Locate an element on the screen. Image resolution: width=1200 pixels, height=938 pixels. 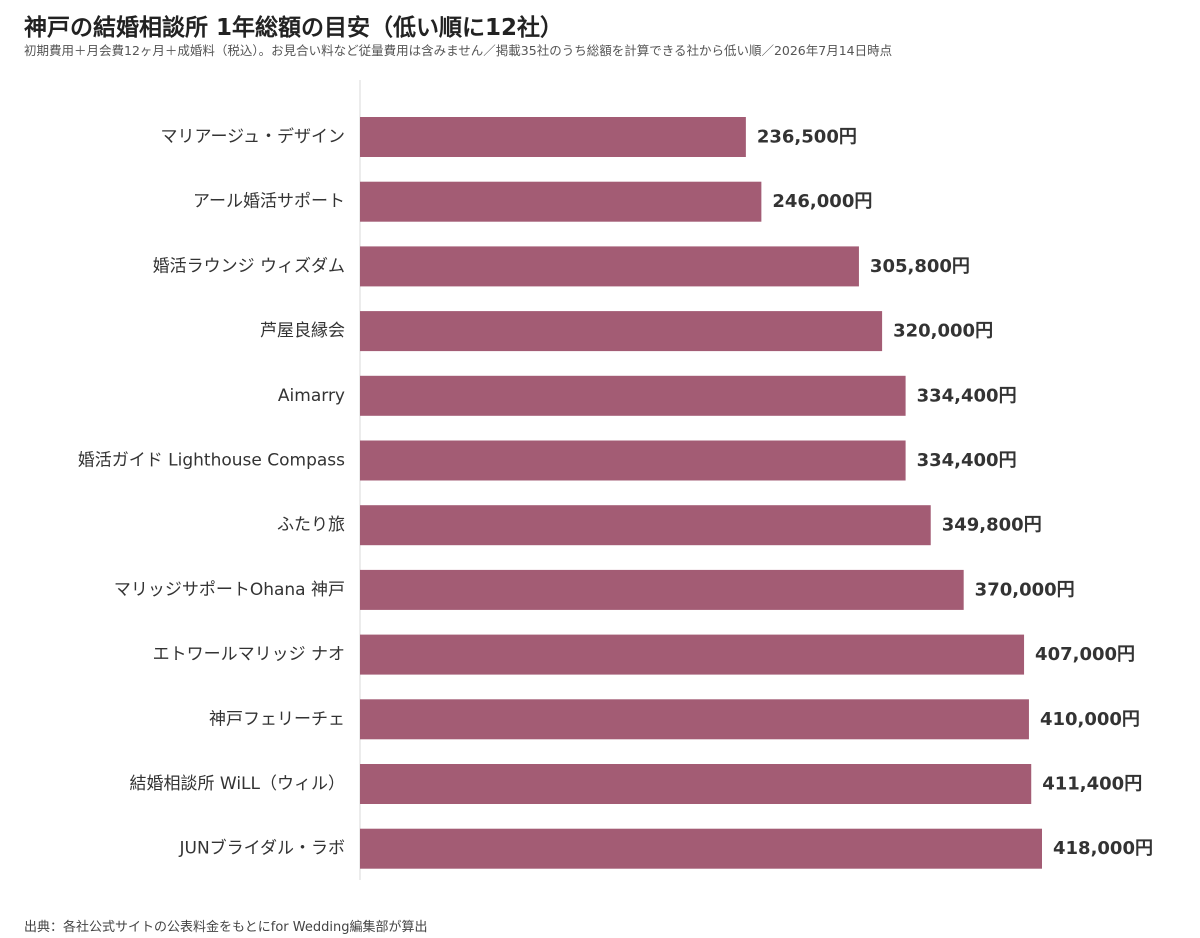
value-label-2: 246,000円 is located at coordinates (822, 201).